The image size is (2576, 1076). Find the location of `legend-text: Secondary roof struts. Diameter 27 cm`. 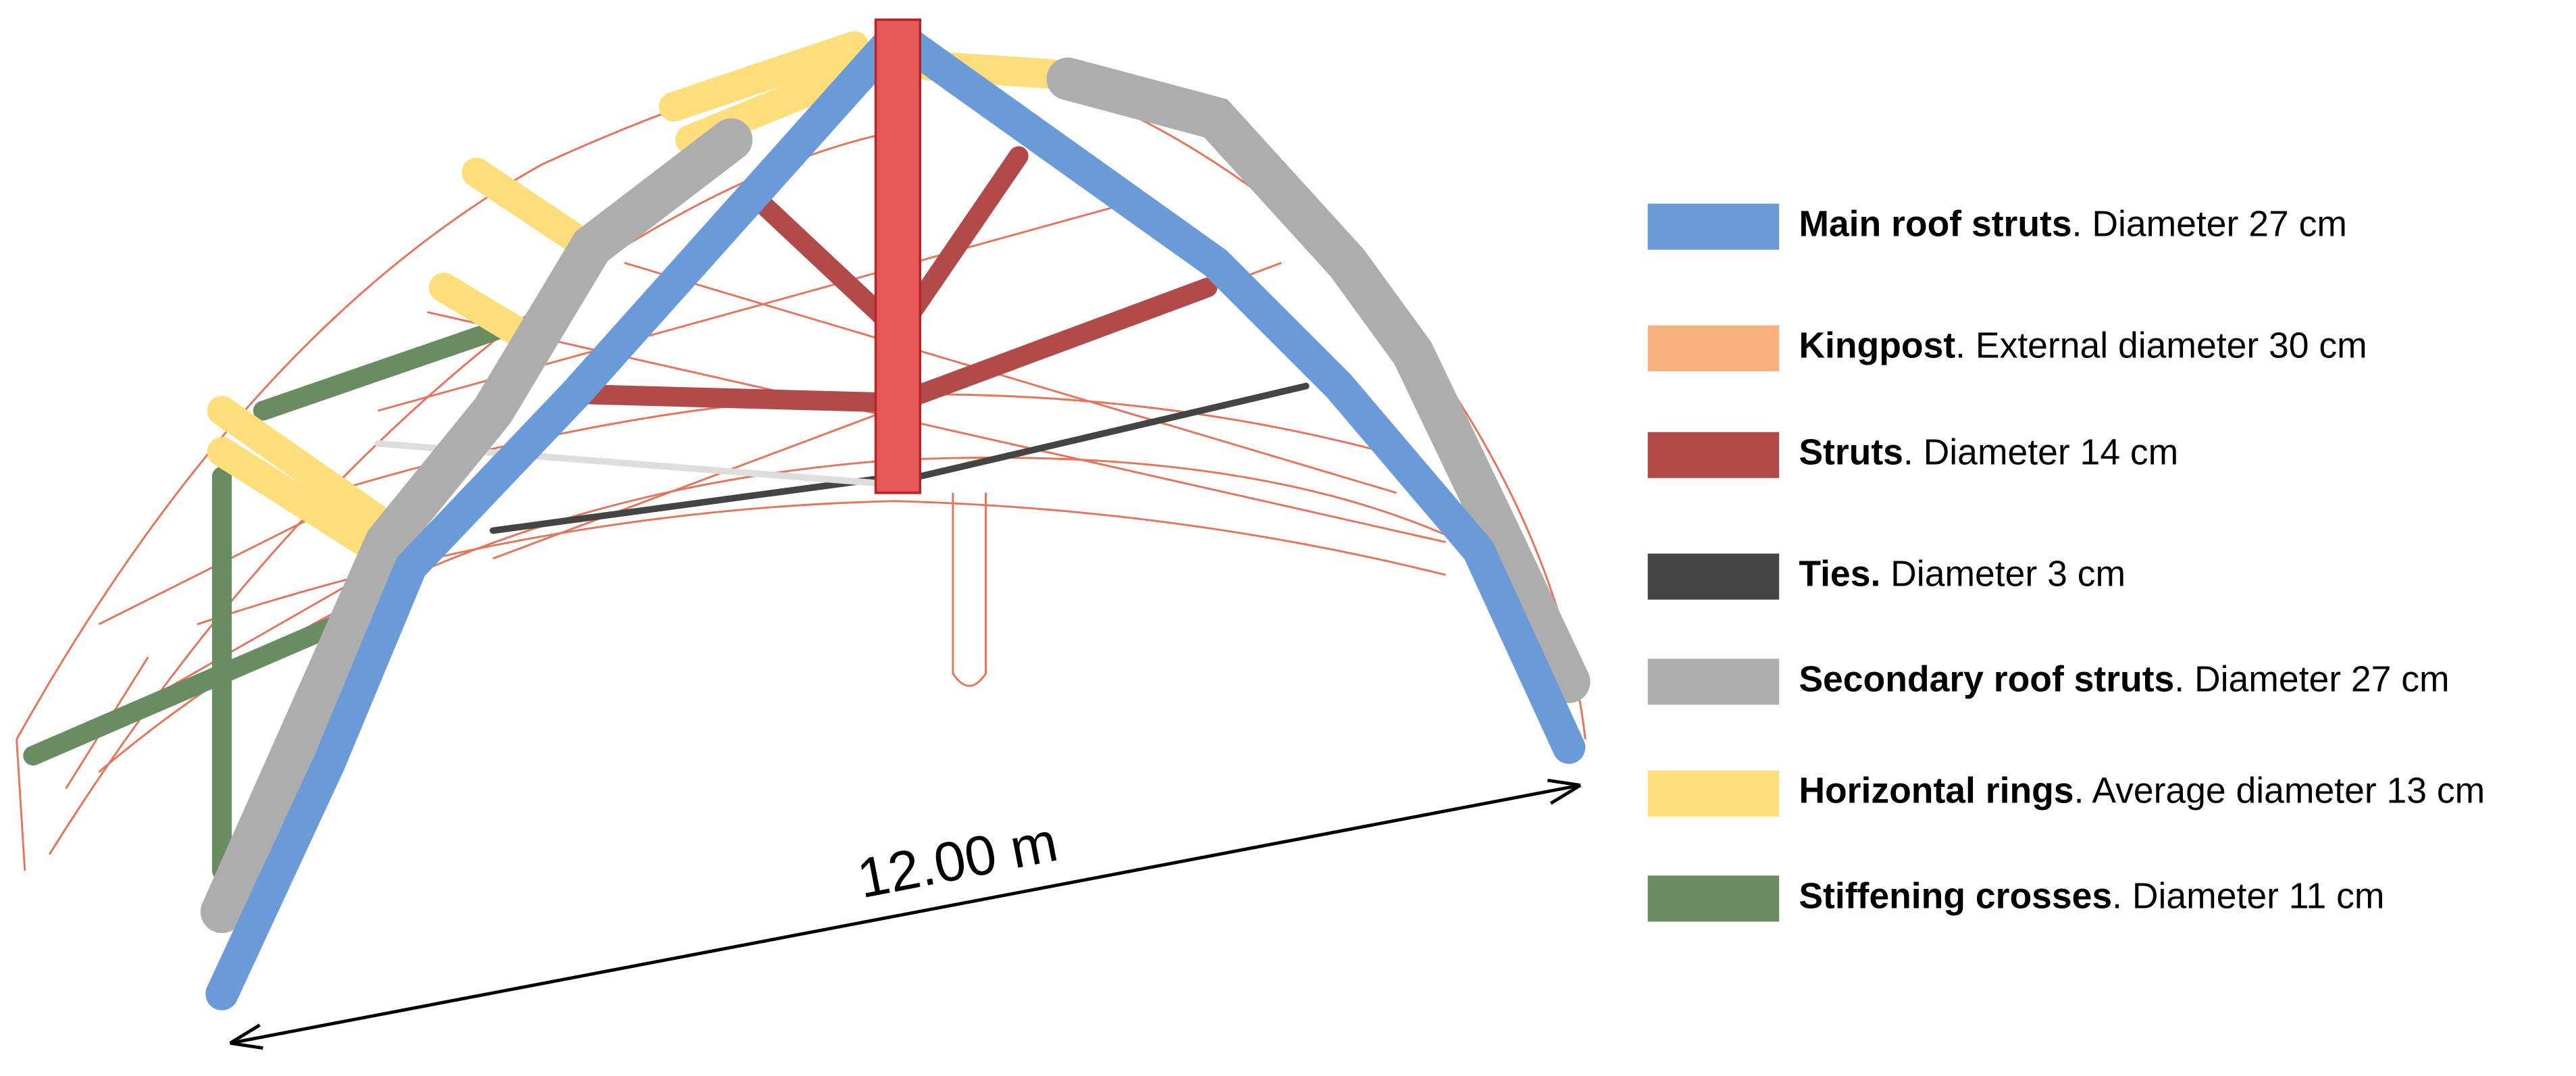

legend-text: Secondary roof struts. Diameter 27 cm is located at coordinates (2124, 679).